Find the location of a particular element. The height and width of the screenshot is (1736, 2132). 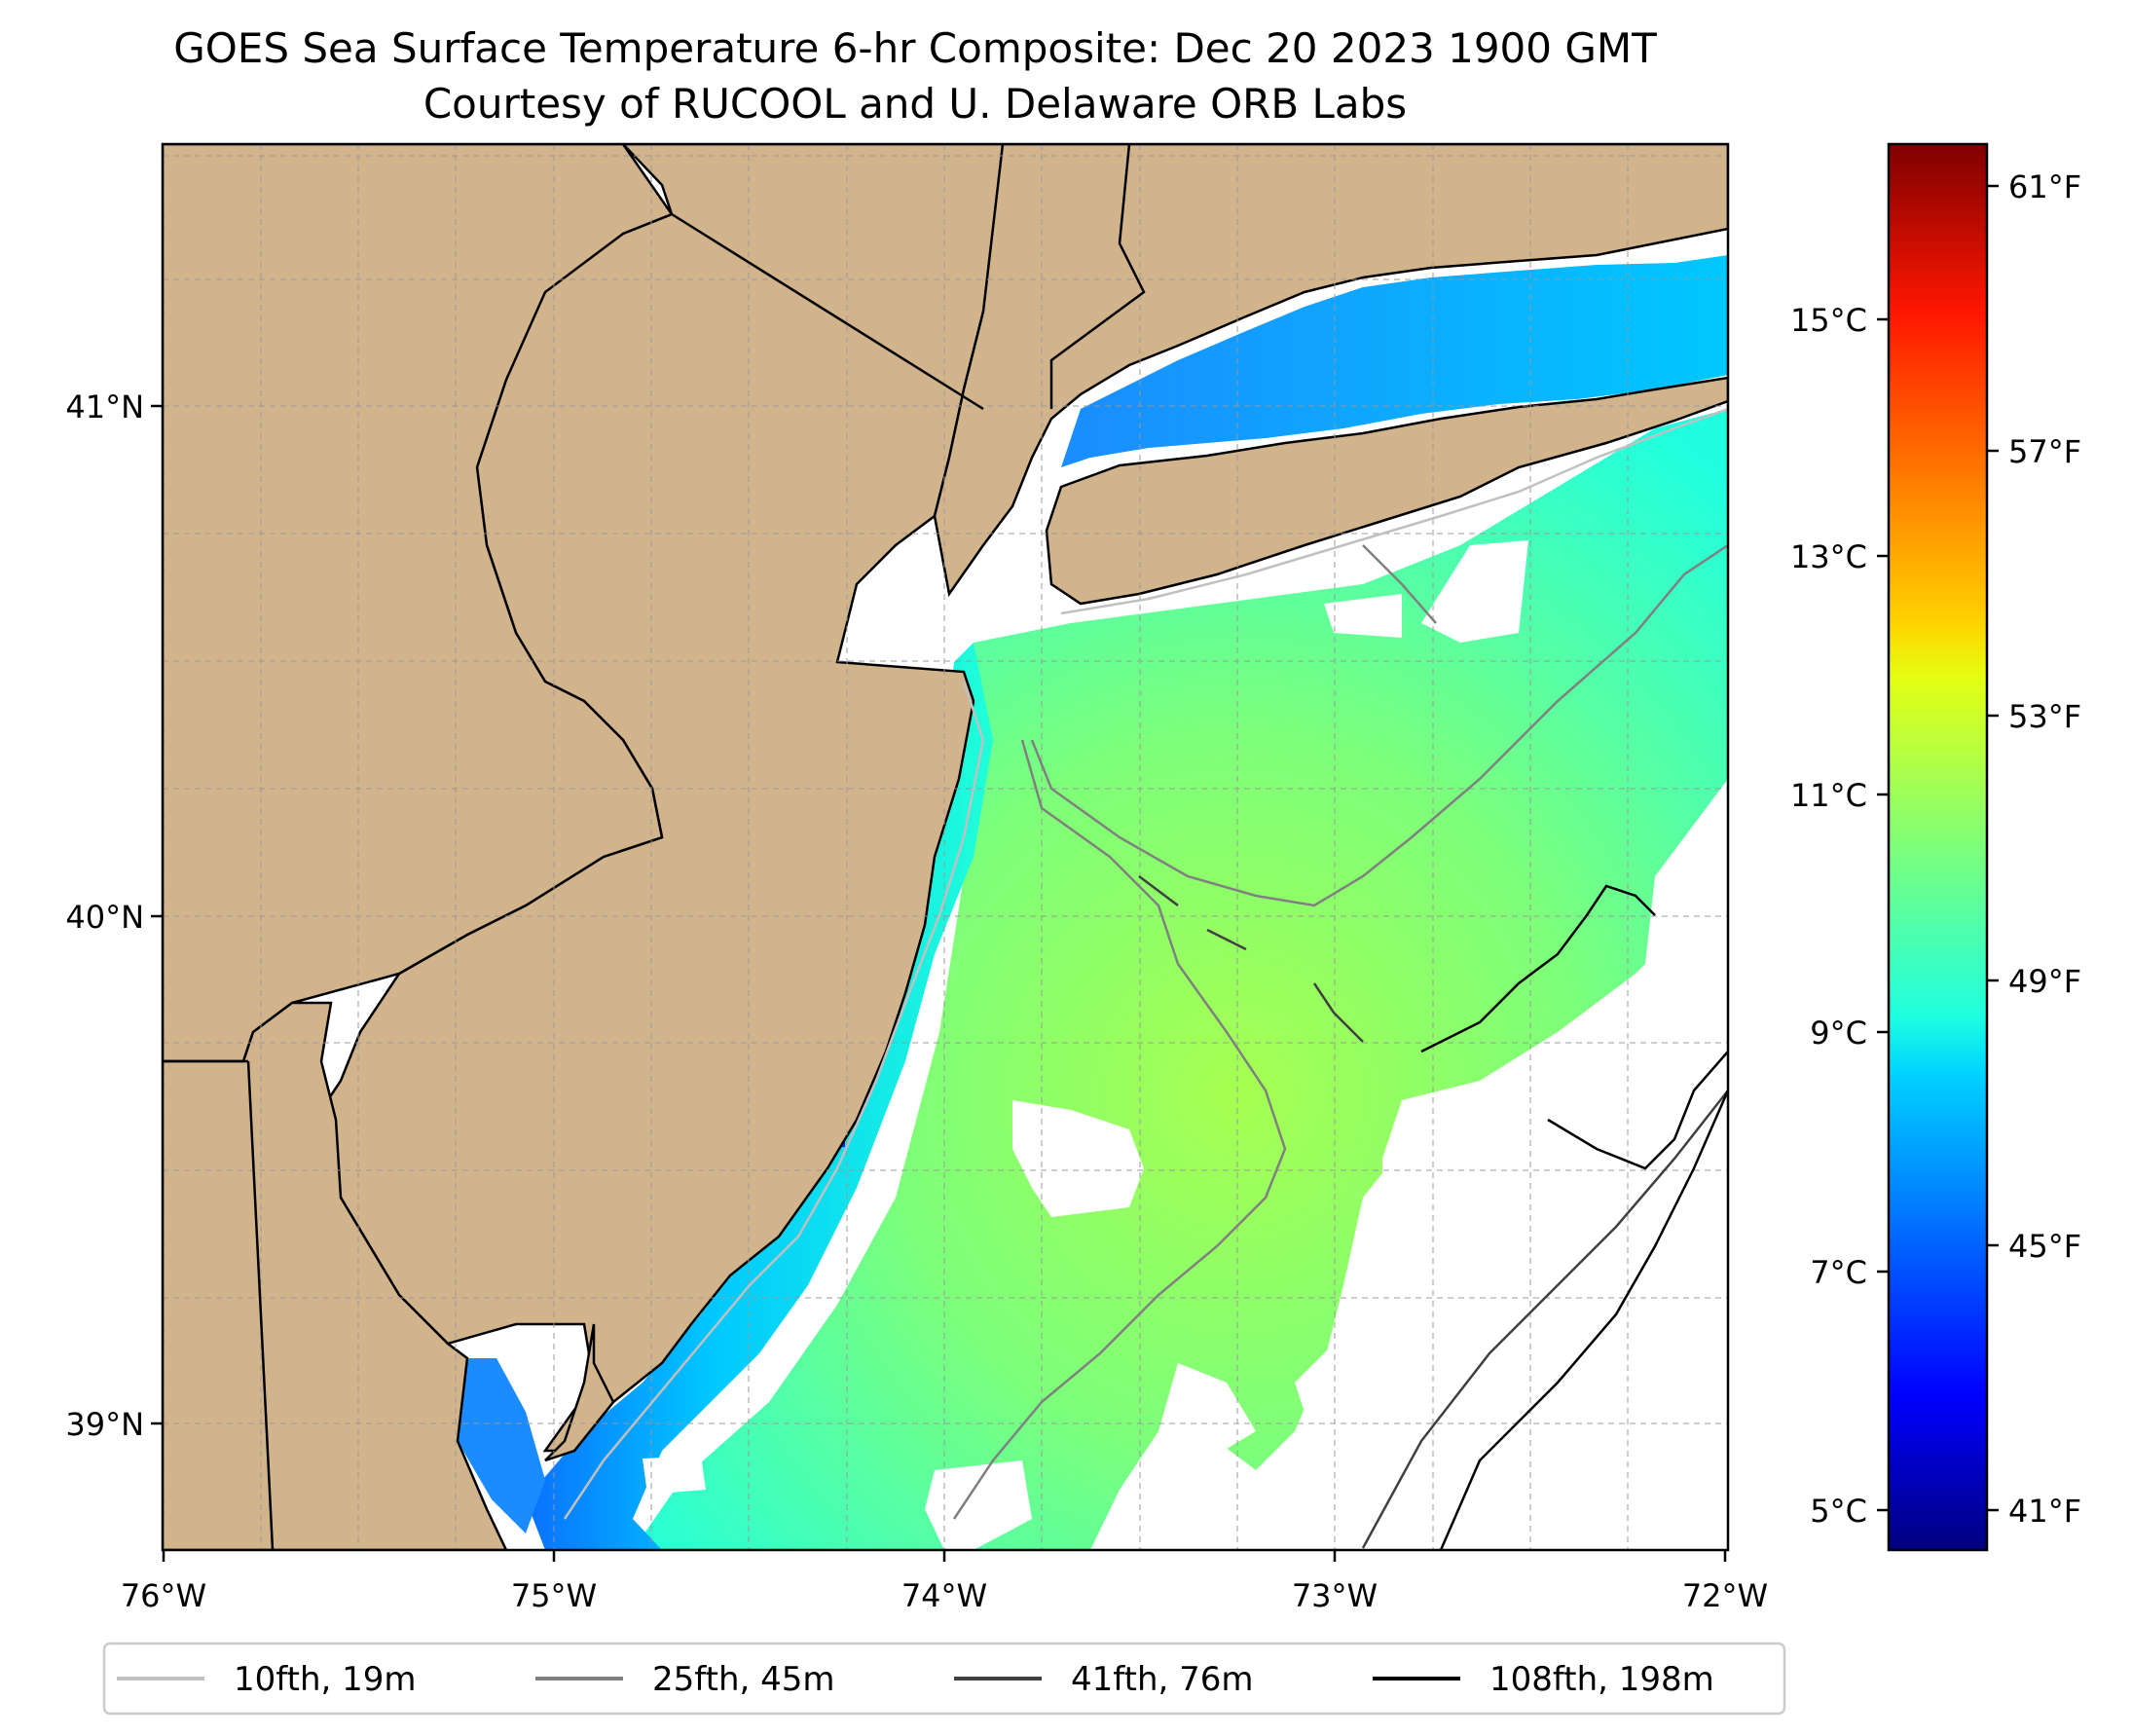

legend-box is located at coordinates (944, 1679).